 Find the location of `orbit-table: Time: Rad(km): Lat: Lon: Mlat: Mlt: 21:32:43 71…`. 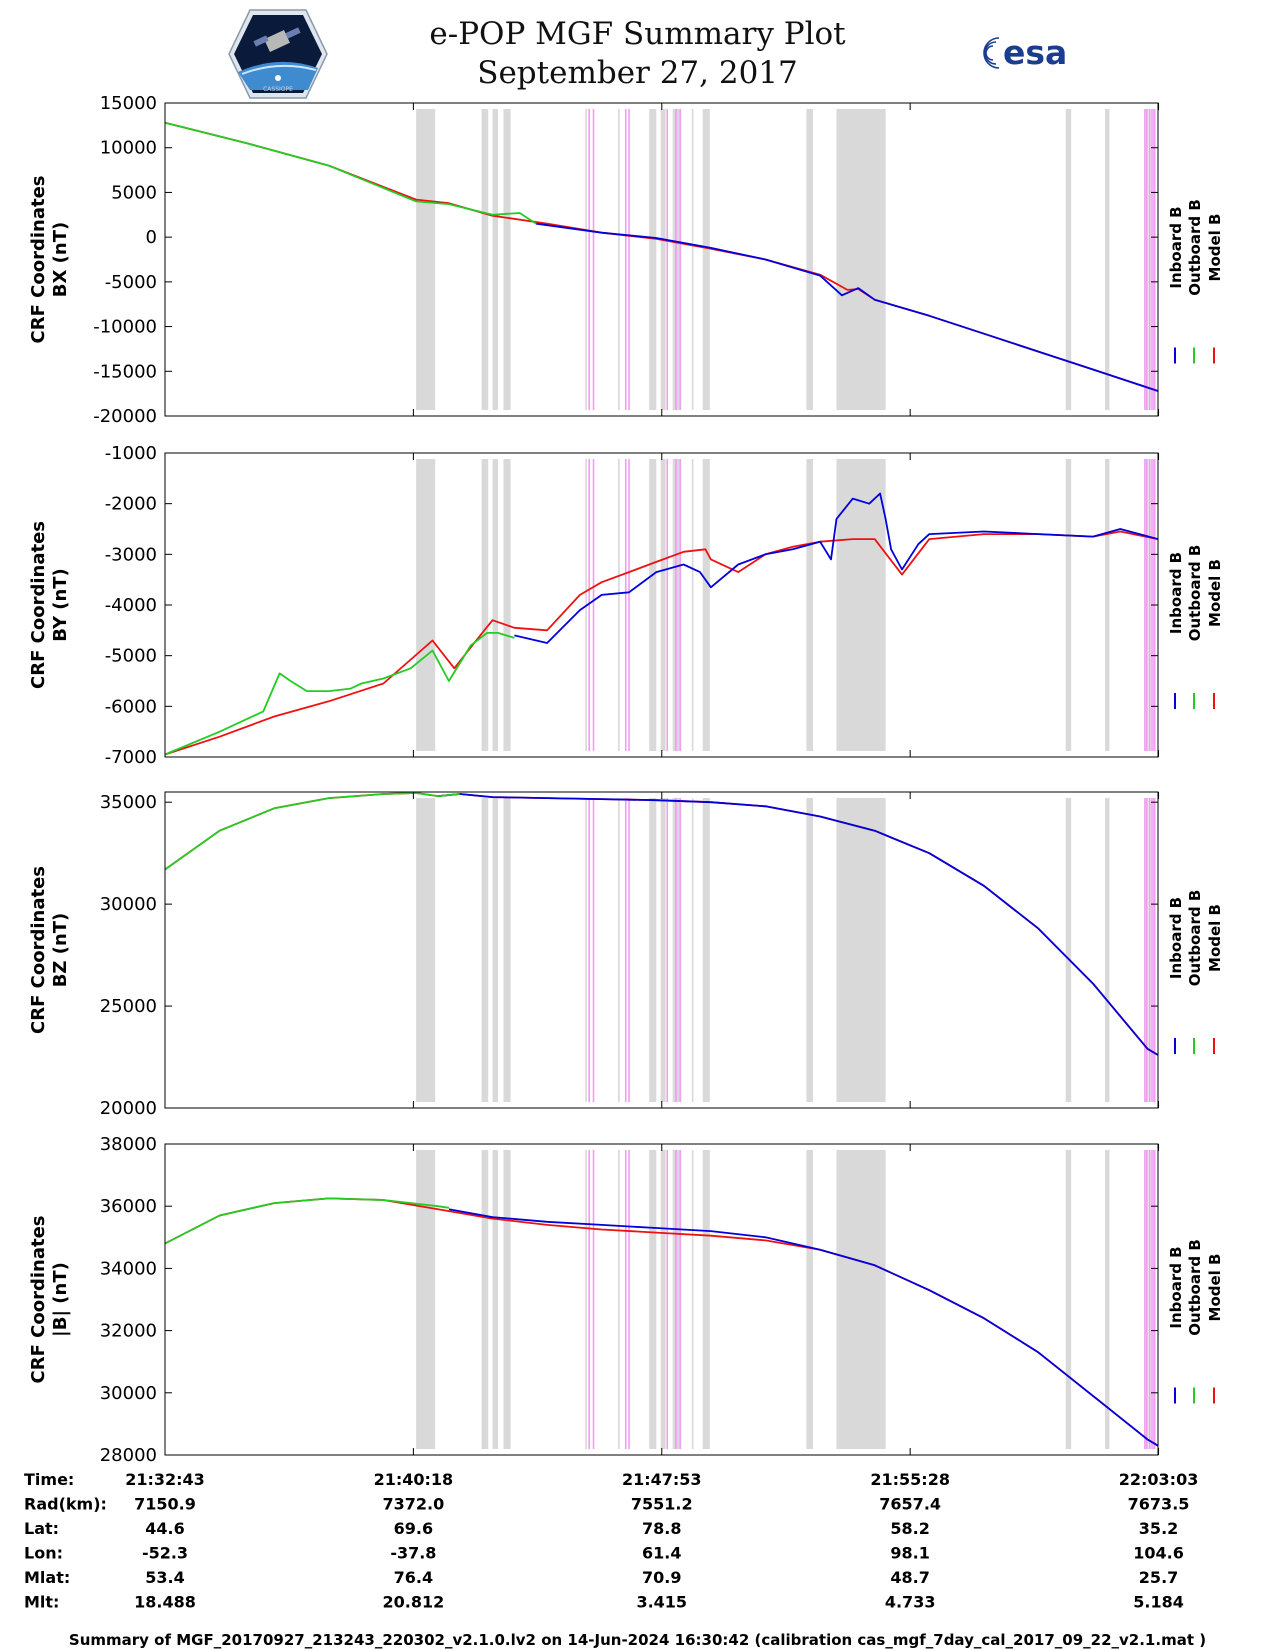

orbit-table: Time: Rad(km): Lat: Lon: Mlat: Mlt: 21:32:43 71… is located at coordinates (611, 1541).